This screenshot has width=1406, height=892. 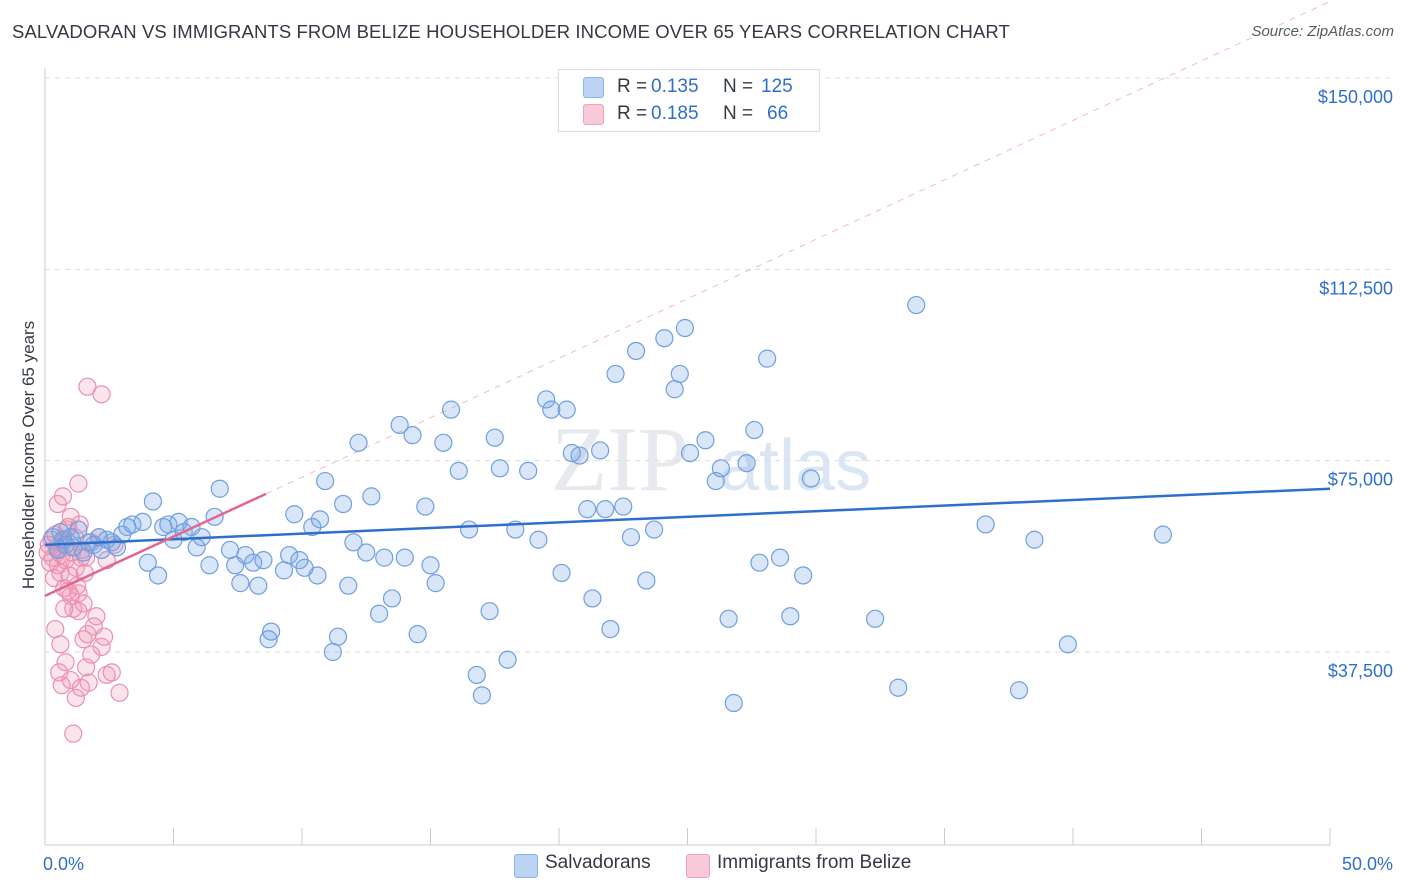 What do you see at coordinates (1367, 864) in the screenshot?
I see `x-tick-label-max: 50.0%` at bounding box center [1367, 864].